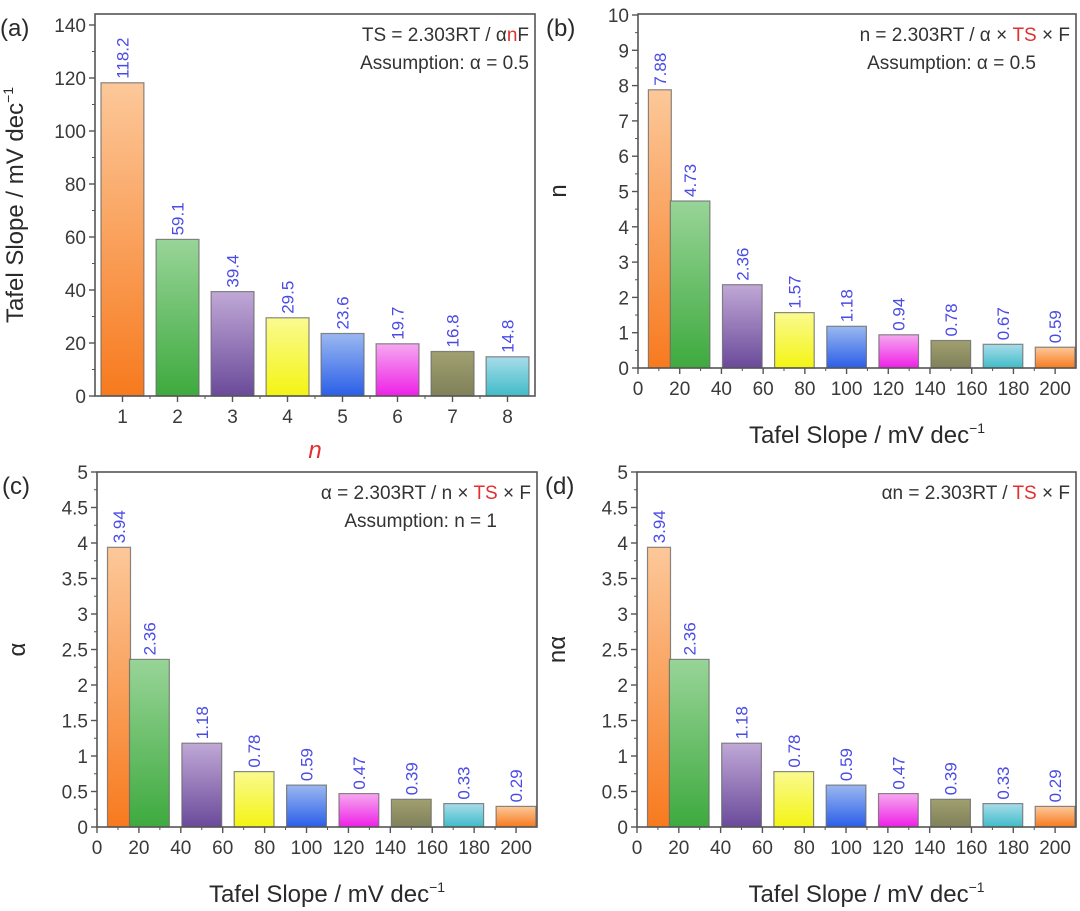 This screenshot has width=1080, height=911. I want to click on y-tick-label: 60, so click(75, 238).